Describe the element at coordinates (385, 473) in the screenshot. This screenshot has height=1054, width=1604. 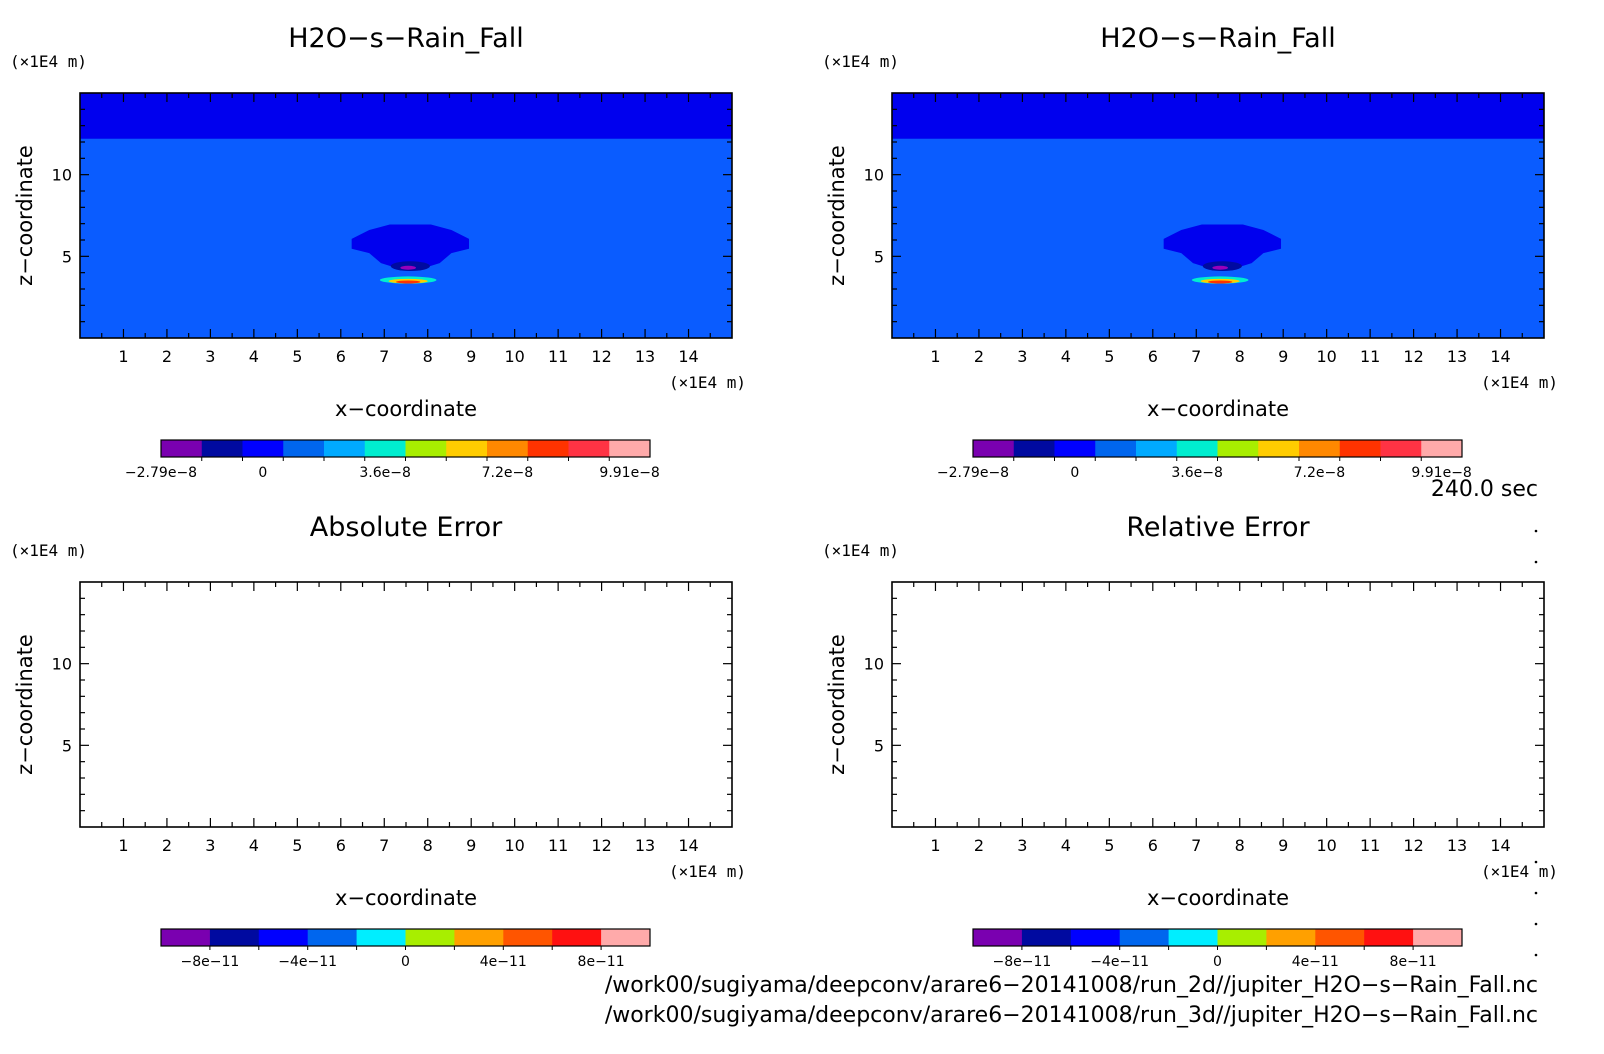
I see `colorbar-label: 3.6e−8` at that location.